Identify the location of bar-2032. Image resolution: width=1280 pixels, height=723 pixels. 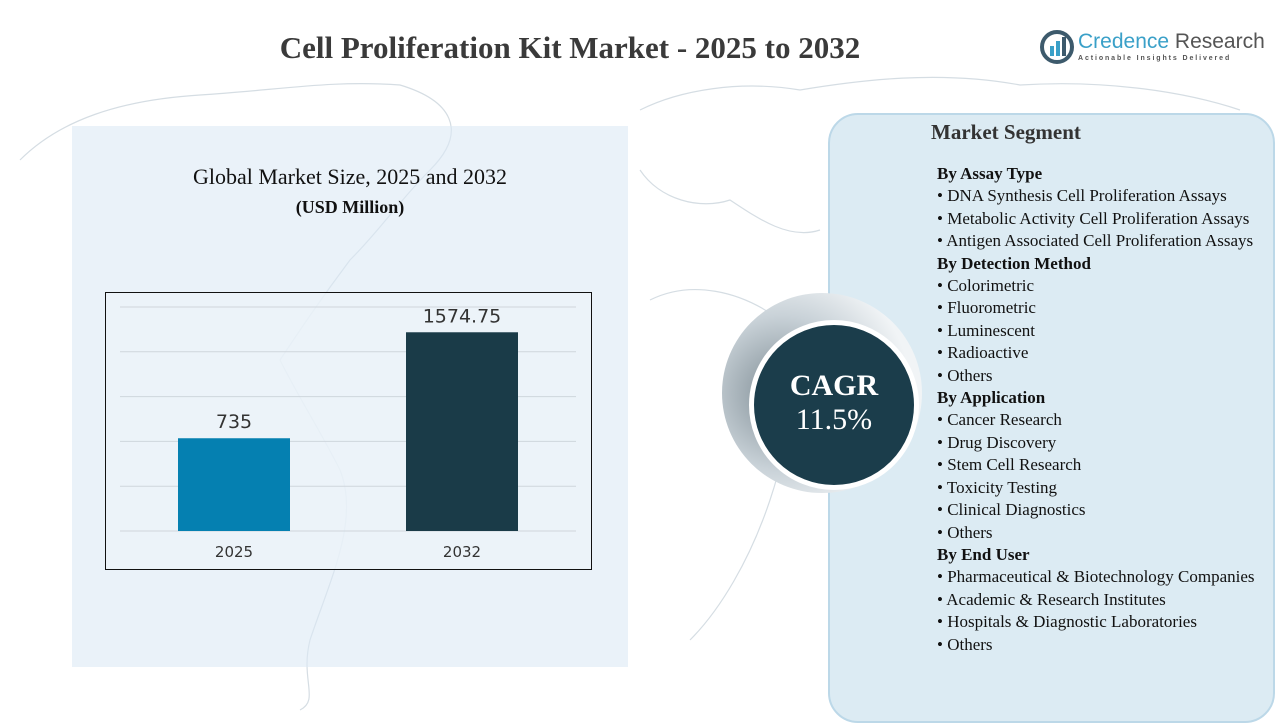
(462, 431).